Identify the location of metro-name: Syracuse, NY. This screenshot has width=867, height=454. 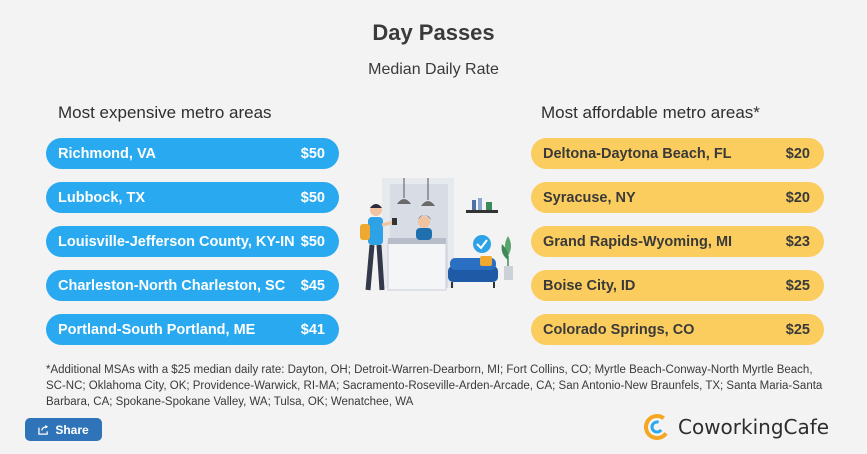
(589, 197).